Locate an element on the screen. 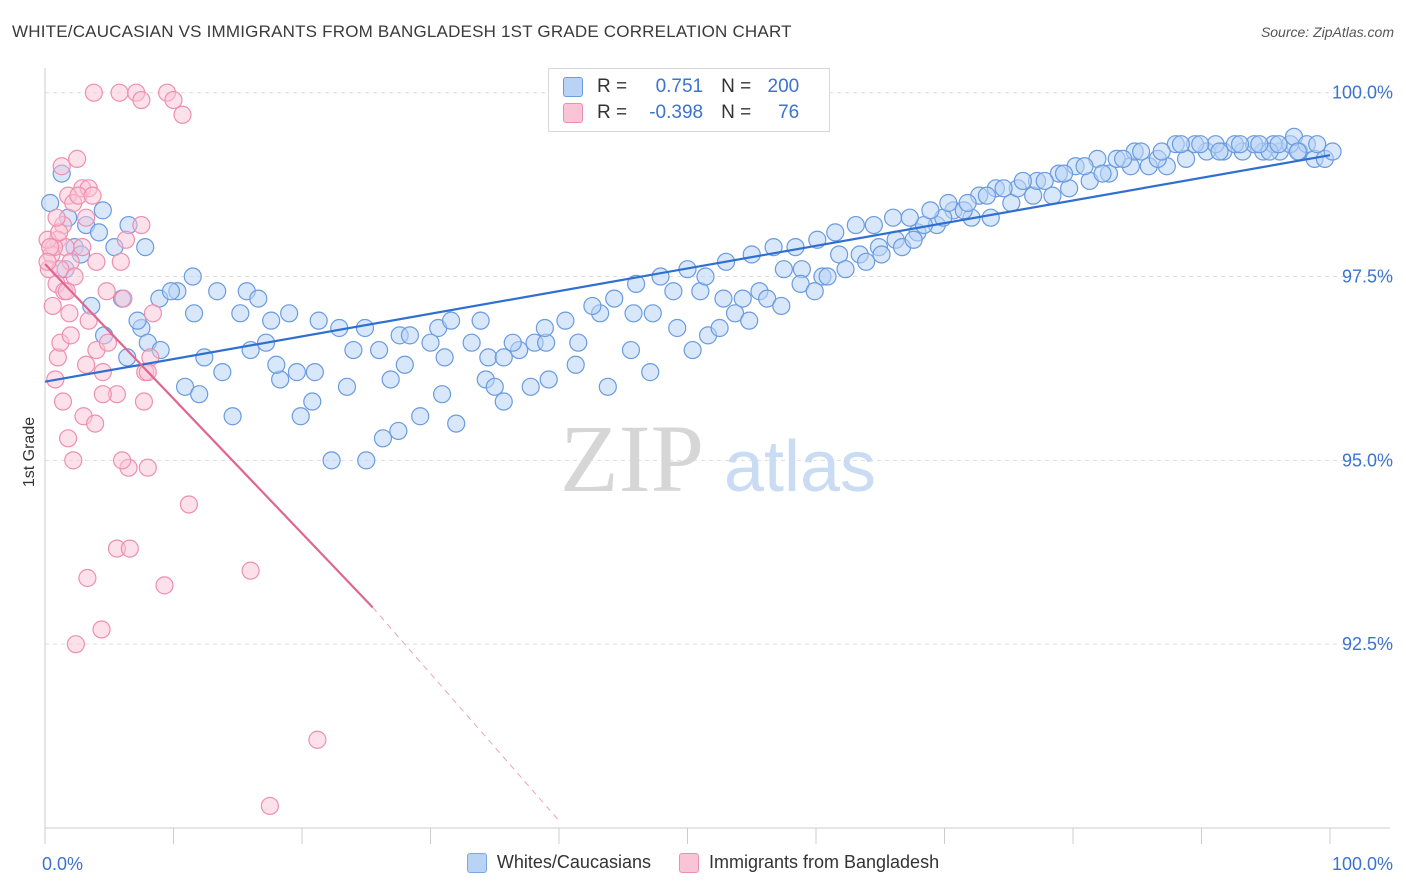  y-axis-label: 1st Grade is located at coordinates (29, 452).